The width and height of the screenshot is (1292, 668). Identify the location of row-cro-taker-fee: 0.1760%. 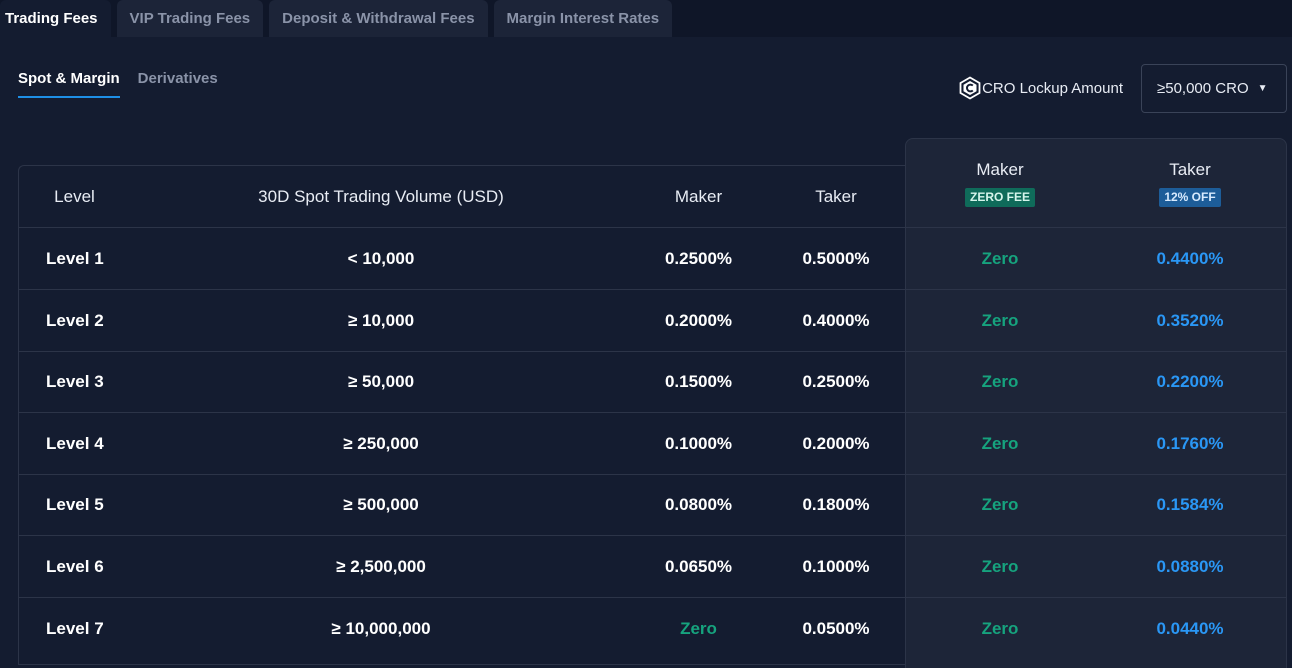
(1190, 443).